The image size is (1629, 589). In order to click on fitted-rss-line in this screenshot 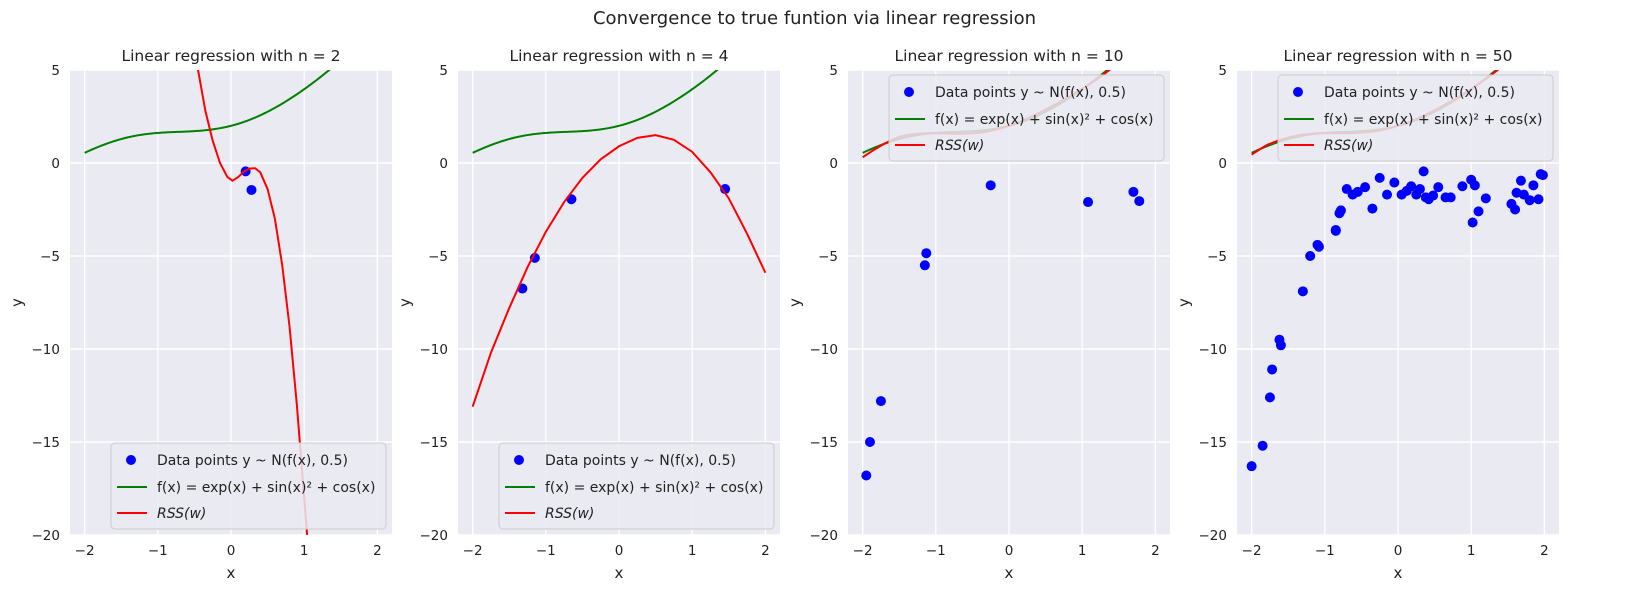, I will do `click(619, 270)`.